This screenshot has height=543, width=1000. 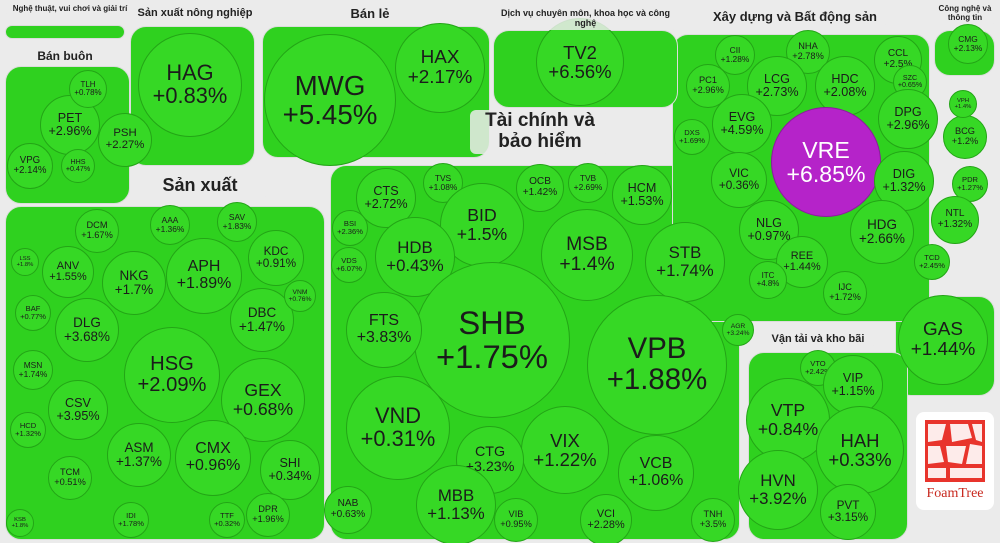 I want to click on ticker: TNH, so click(x=713, y=514).